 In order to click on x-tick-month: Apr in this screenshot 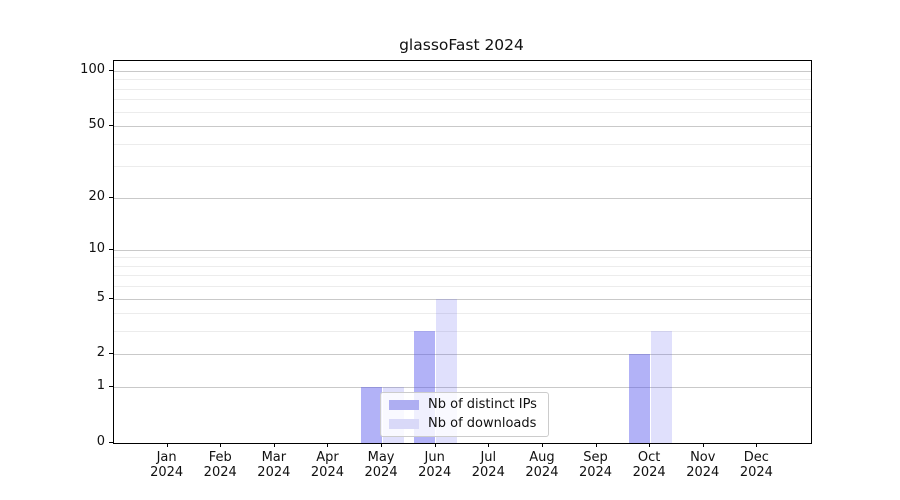, I will do `click(327, 457)`.